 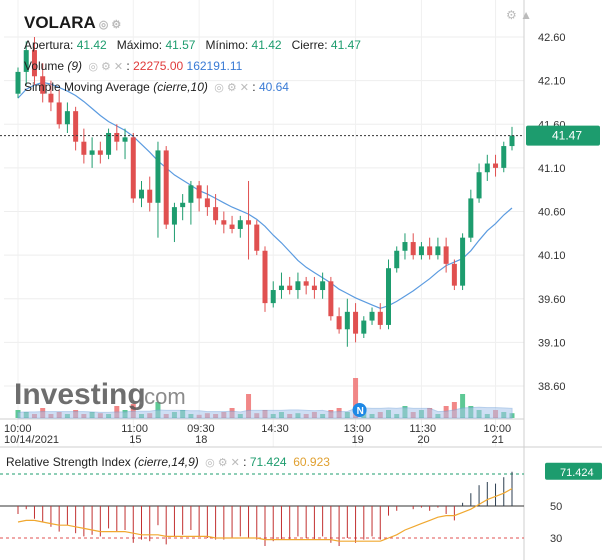 What do you see at coordinates (345, 45) in the screenshot?
I see `close-value: 41.47` at bounding box center [345, 45].